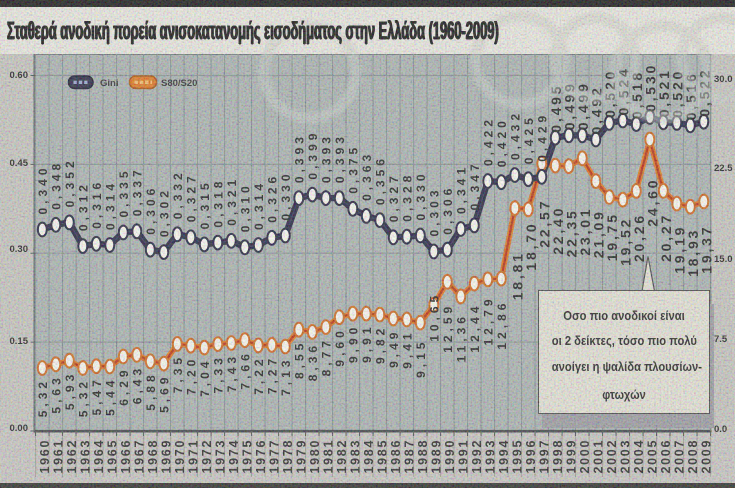 Image resolution: width=735 pixels, height=488 pixels. Describe the element at coordinates (234, 456) in the screenshot. I see `svg-text: 1974` at that location.